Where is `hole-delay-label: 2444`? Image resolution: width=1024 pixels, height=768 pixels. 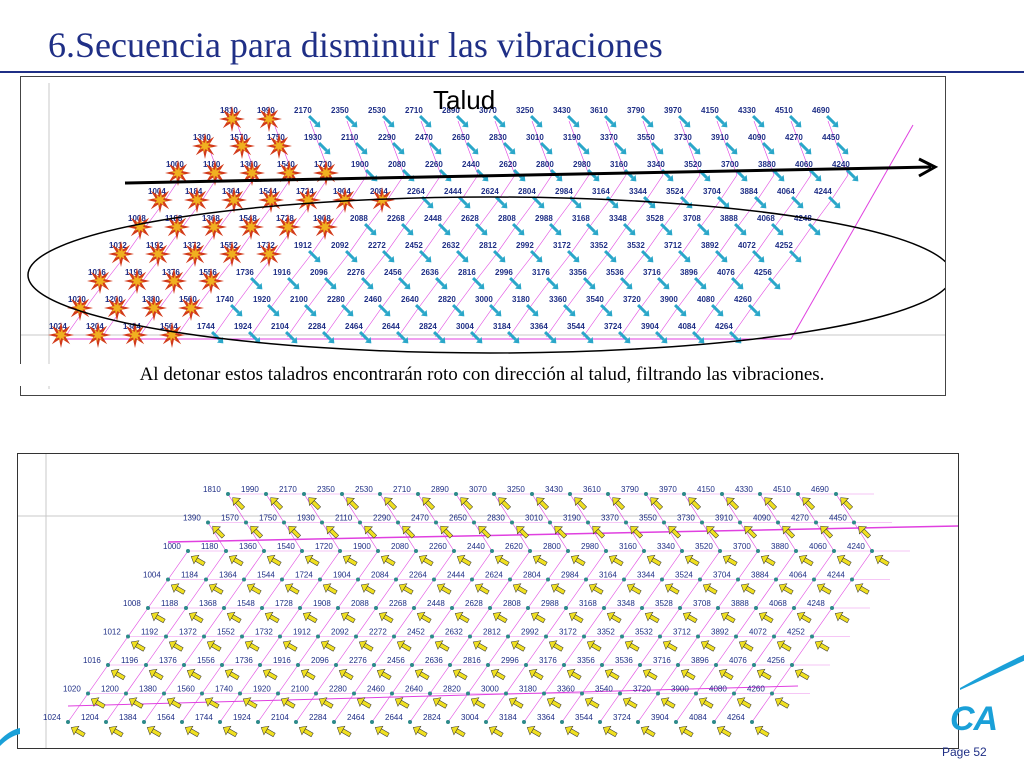 hole-delay-label: 2444 is located at coordinates (453, 191).